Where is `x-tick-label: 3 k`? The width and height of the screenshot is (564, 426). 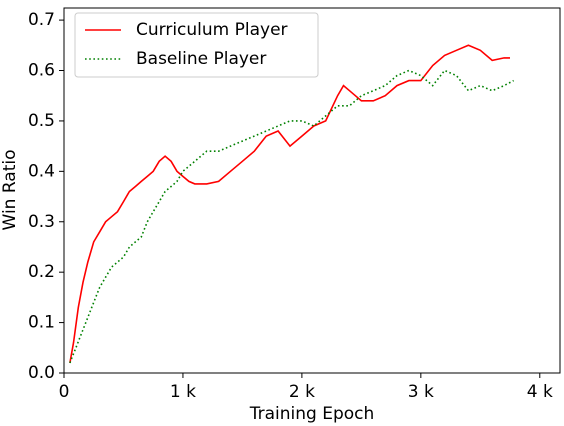
x-tick-label: 3 k is located at coordinates (421, 392).